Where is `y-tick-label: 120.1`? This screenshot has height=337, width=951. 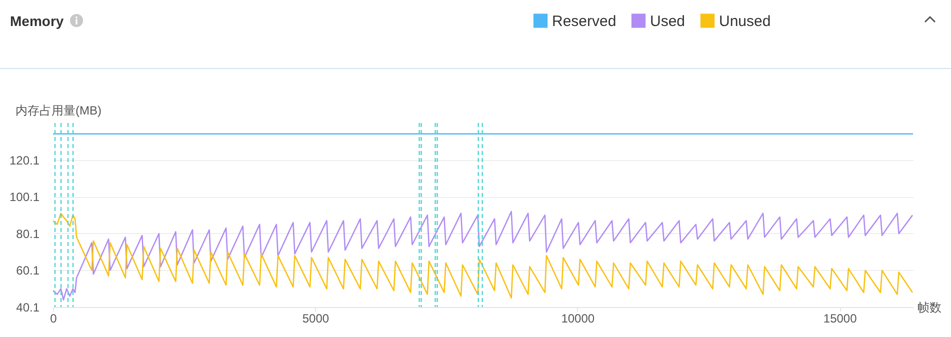 y-tick-label: 120.1 is located at coordinates (24, 160).